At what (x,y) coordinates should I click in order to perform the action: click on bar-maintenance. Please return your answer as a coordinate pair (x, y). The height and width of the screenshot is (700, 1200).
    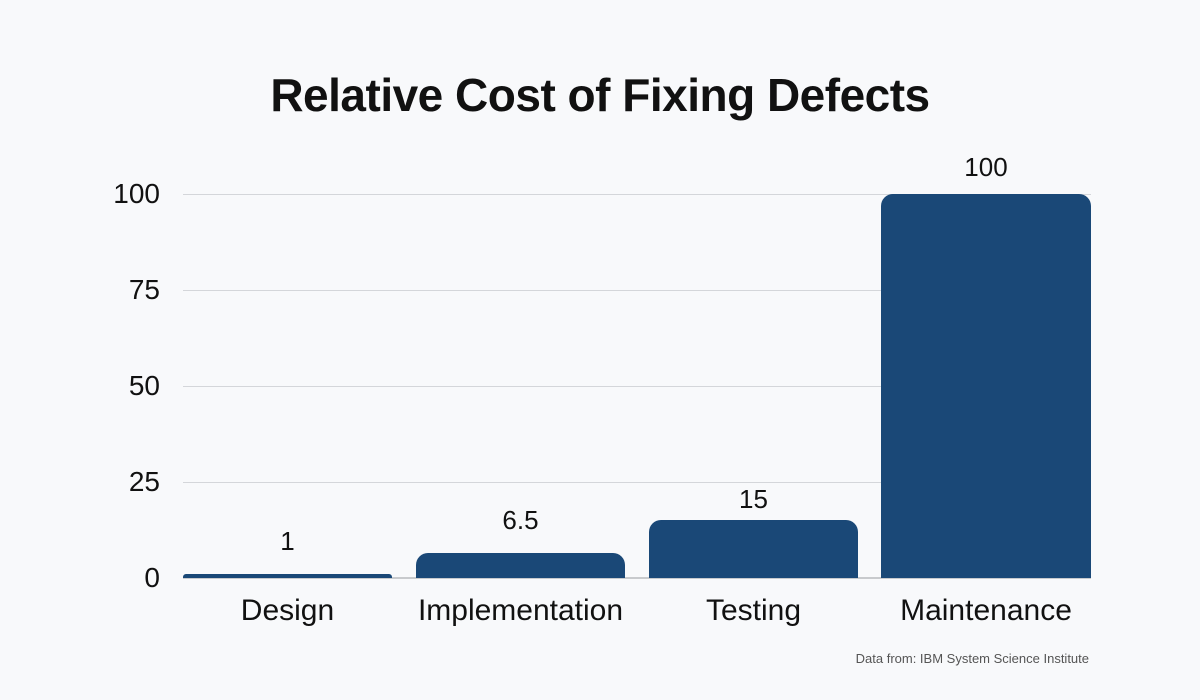
    Looking at the image, I should click on (986, 386).